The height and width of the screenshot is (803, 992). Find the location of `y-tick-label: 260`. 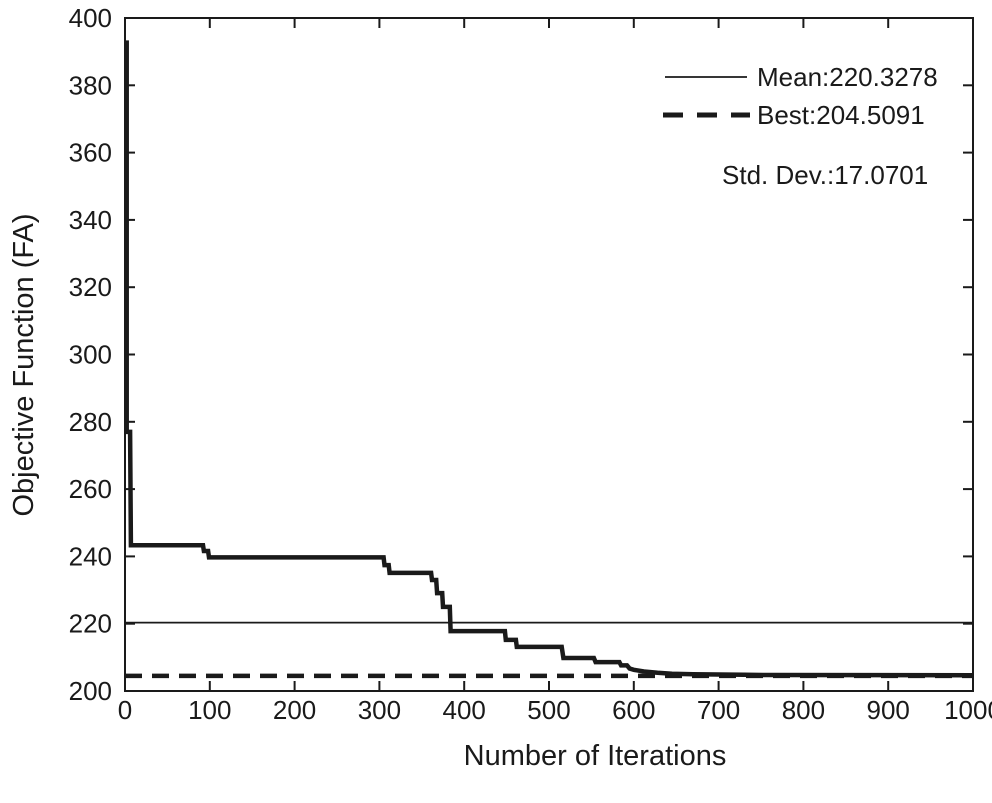

y-tick-label: 260 is located at coordinates (90, 489).